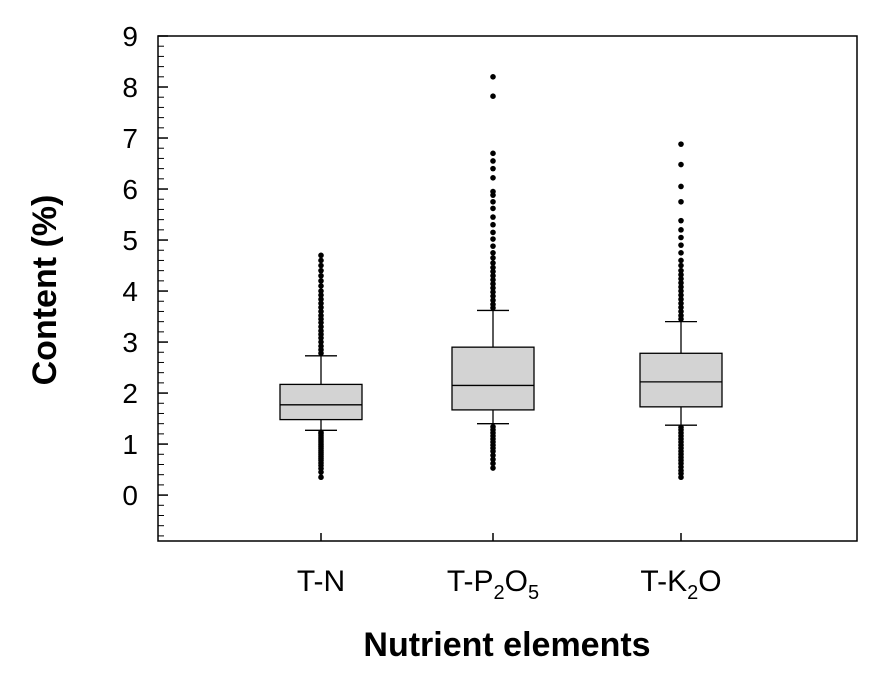 The image size is (887, 679). Describe the element at coordinates (45, 290) in the screenshot. I see `y-axis-title: Content (%)` at that location.